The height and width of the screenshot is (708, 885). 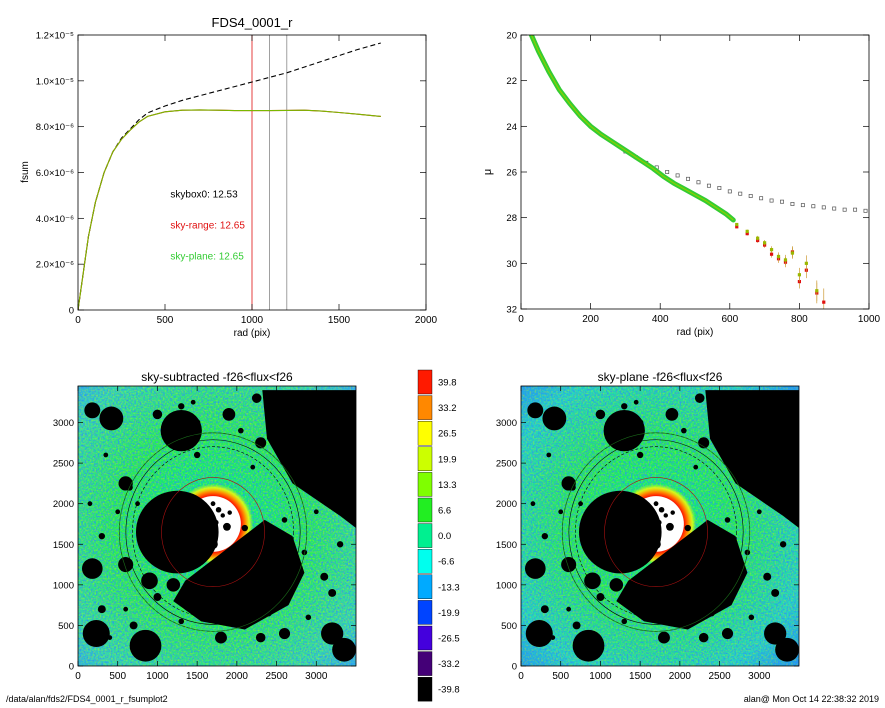 I want to click on map2-xtick-label: 0, so click(x=521, y=676).